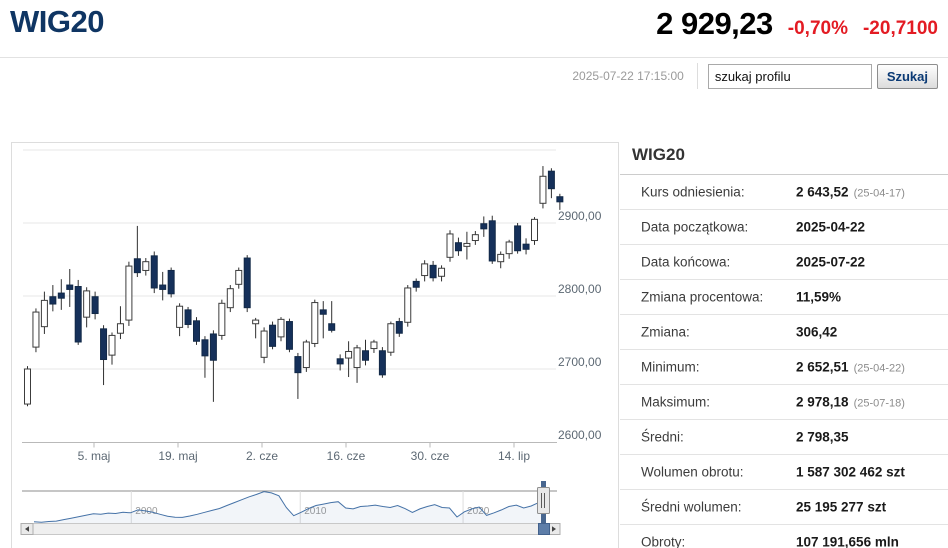 The image size is (948, 548). I want to click on detail-value-date: (25-04-22), so click(879, 368).